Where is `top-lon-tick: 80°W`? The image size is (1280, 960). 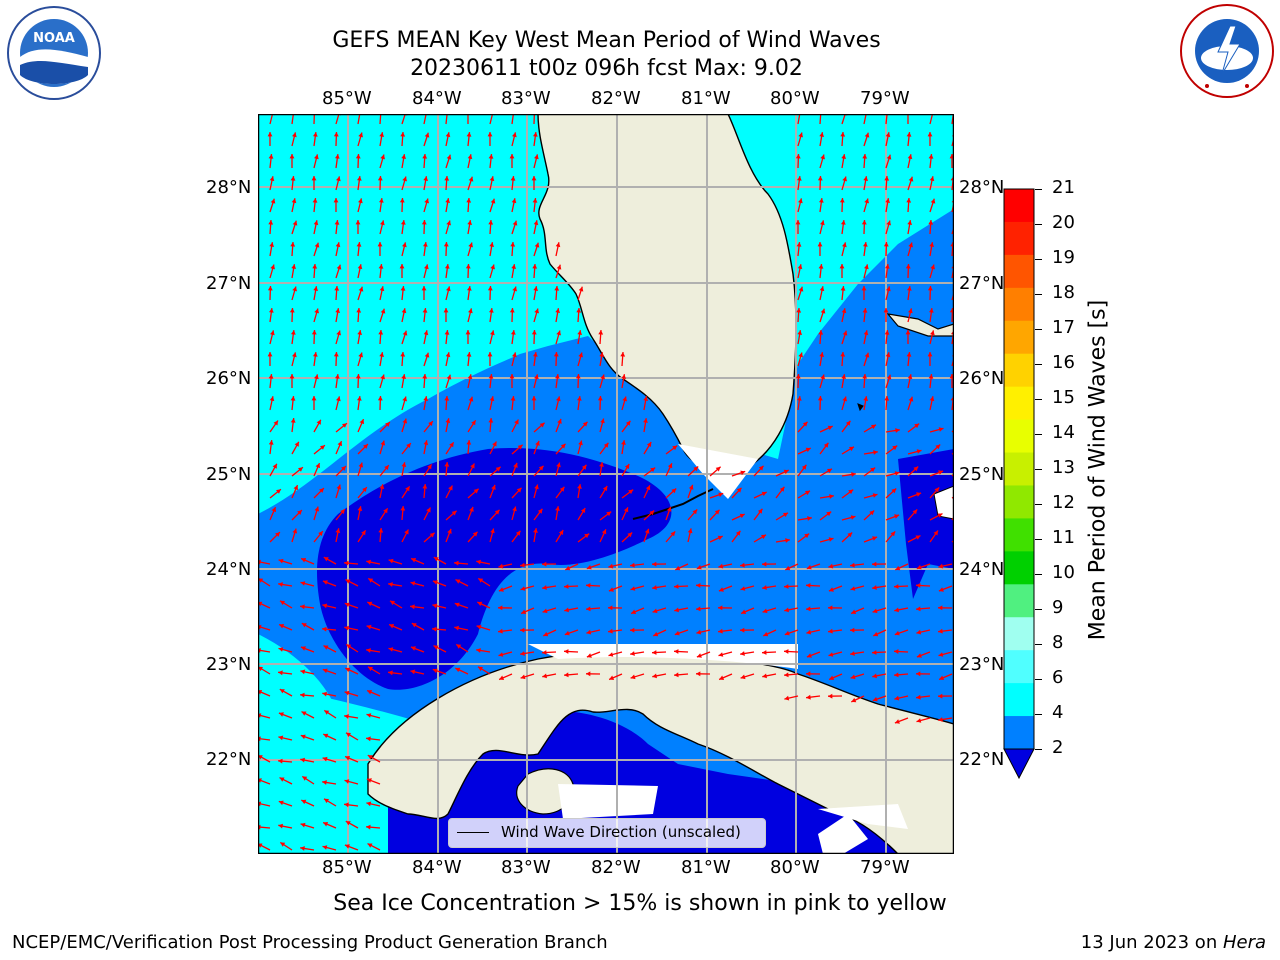 top-lon-tick: 80°W is located at coordinates (795, 98).